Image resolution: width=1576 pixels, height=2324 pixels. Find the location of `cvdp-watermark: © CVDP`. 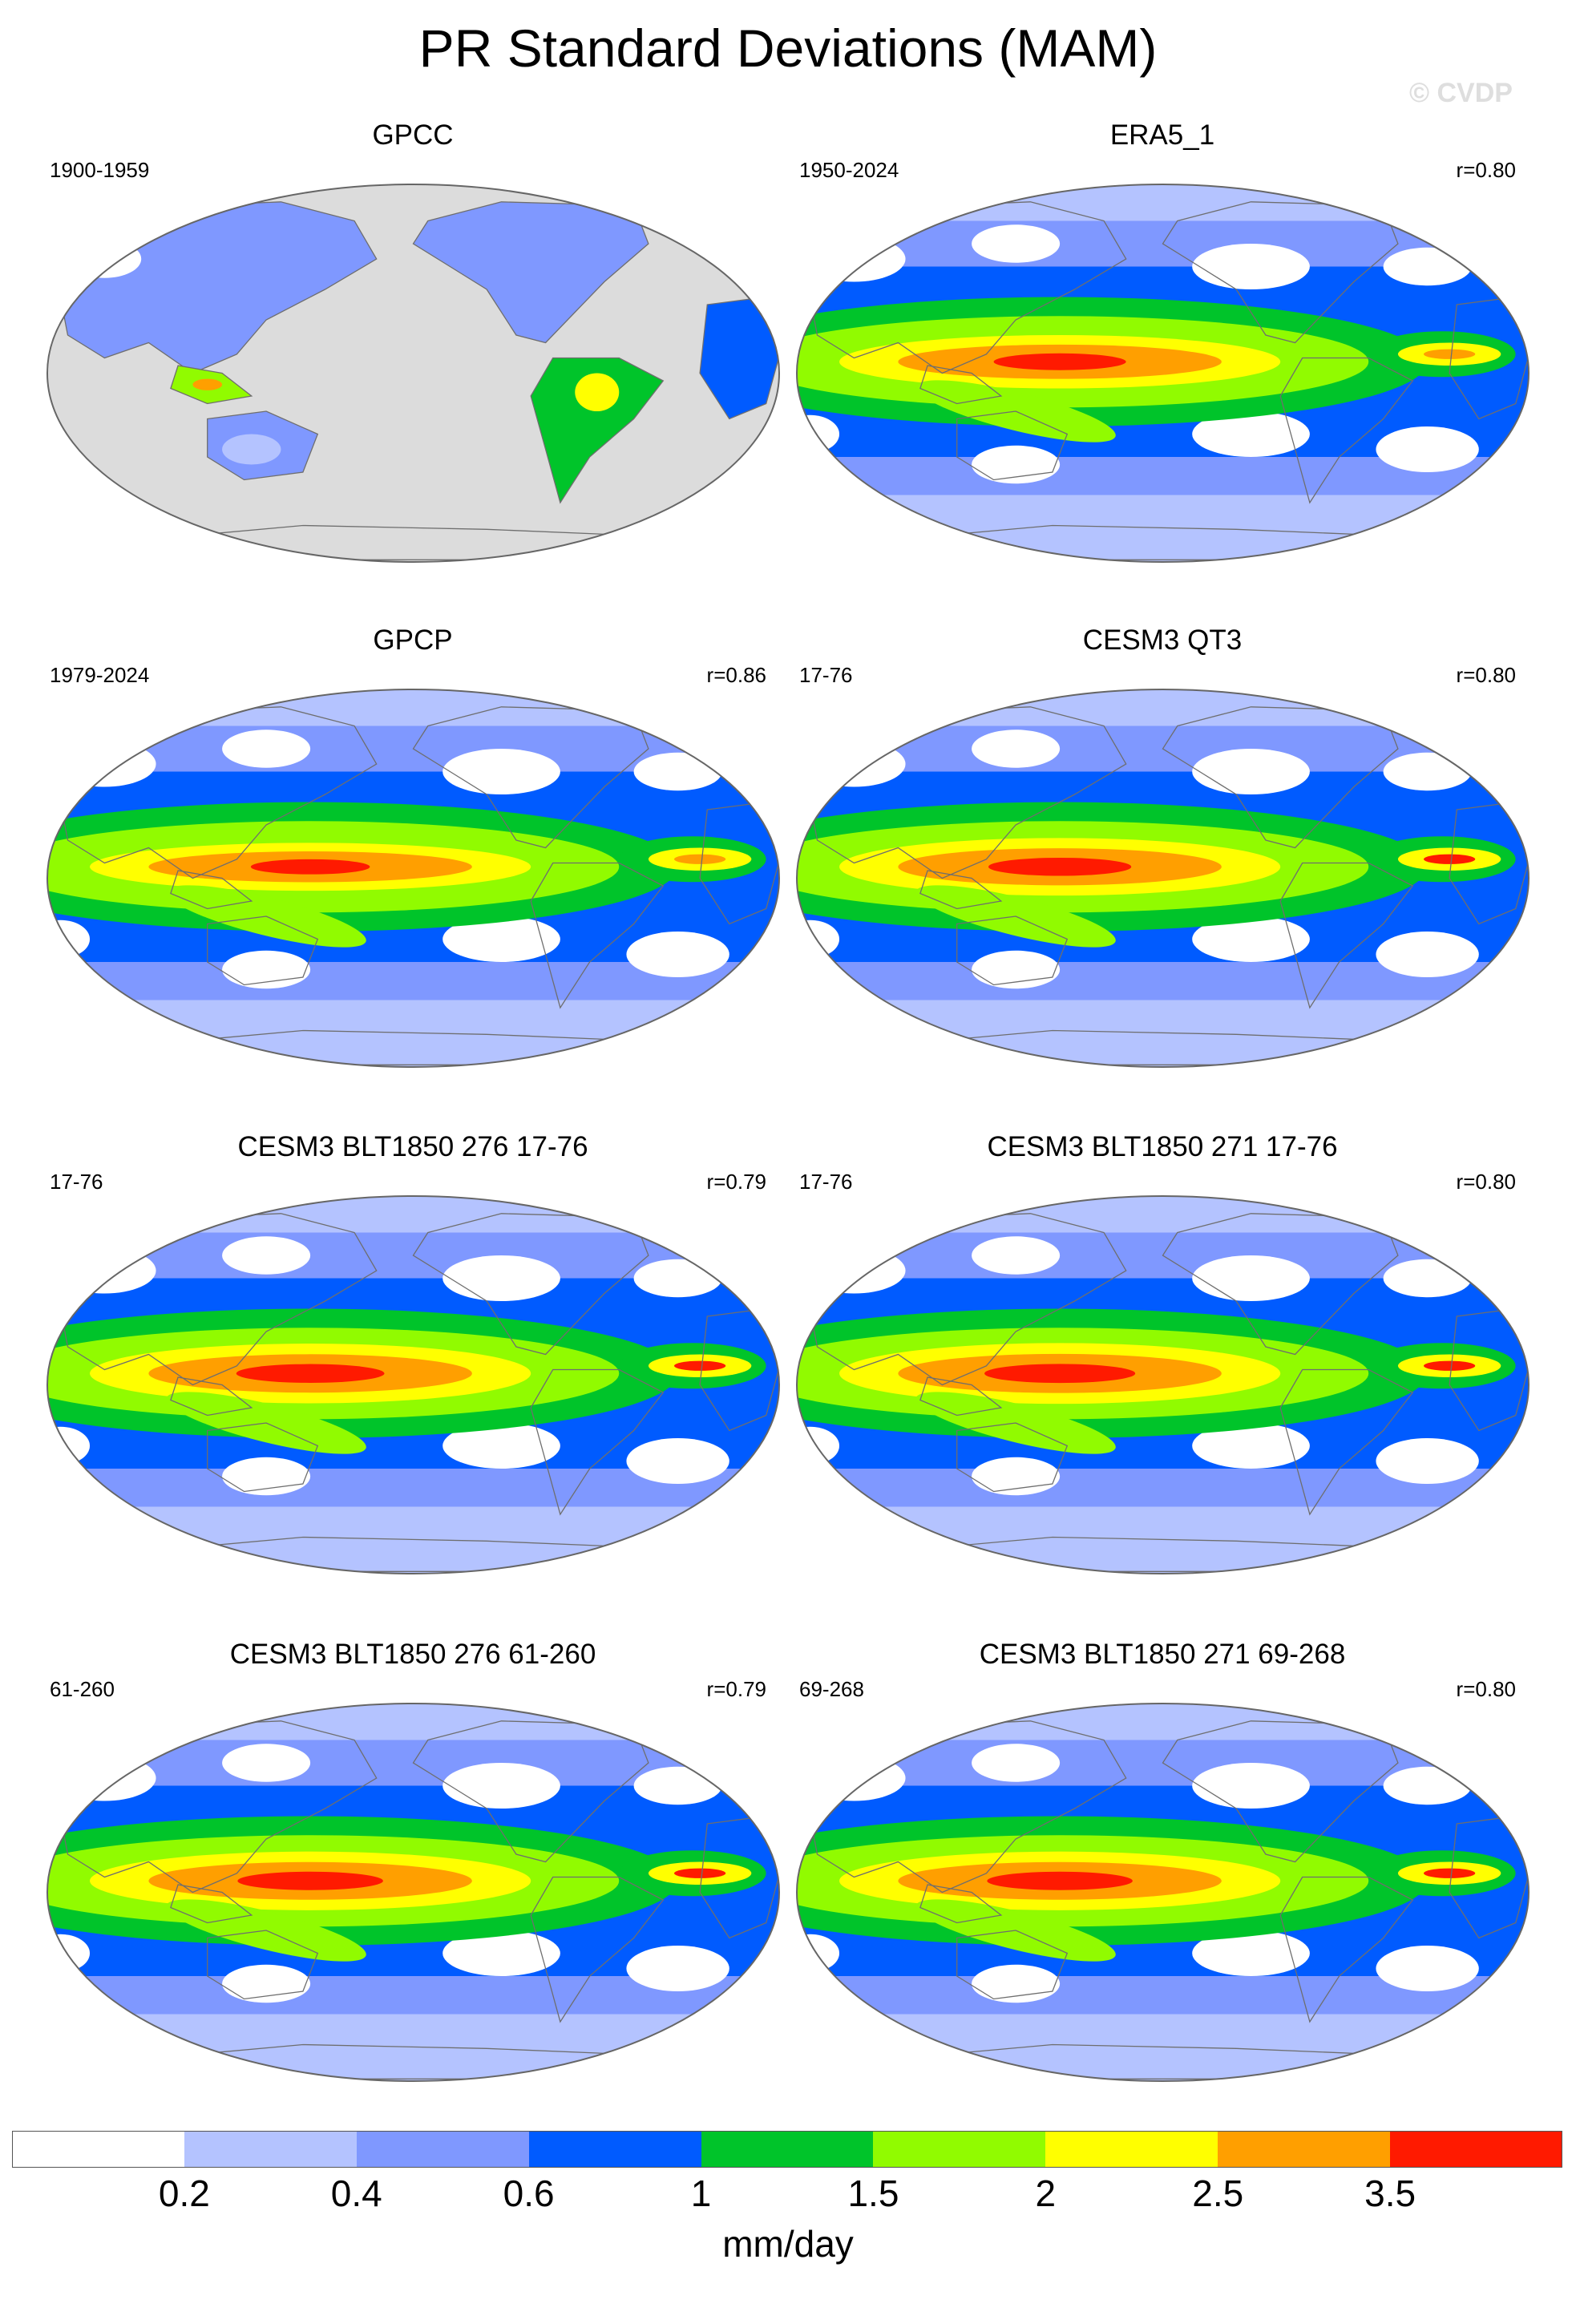

cvdp-watermark: © CVDP is located at coordinates (1461, 93).